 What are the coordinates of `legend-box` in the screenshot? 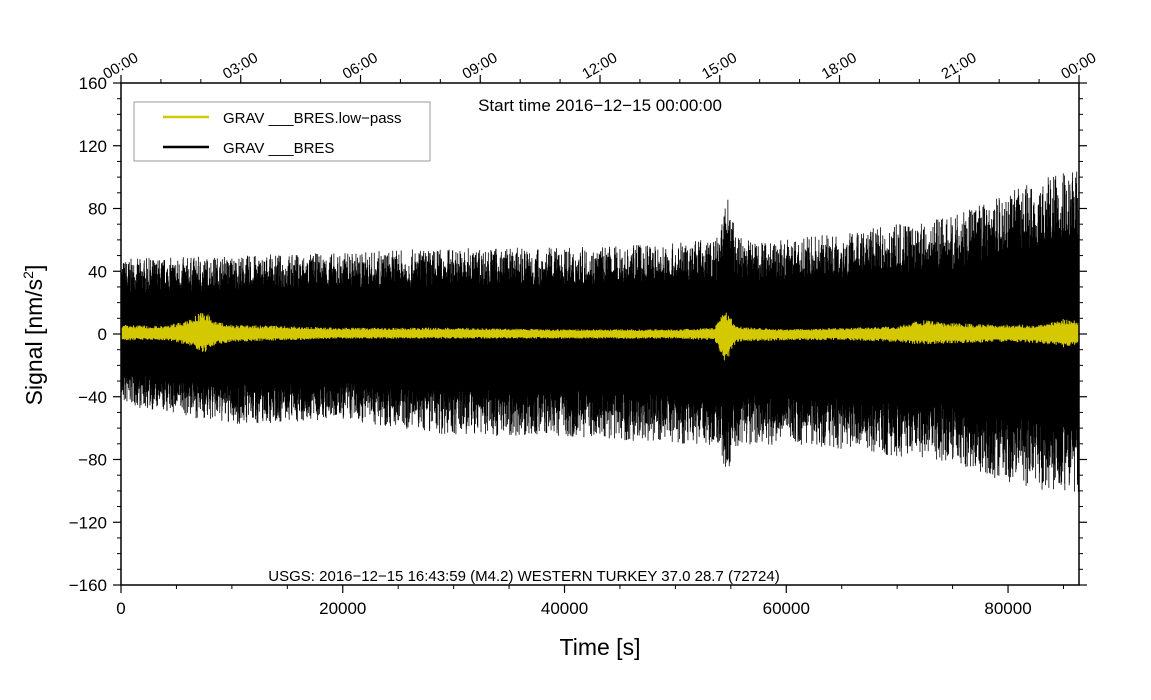 It's located at (282, 131).